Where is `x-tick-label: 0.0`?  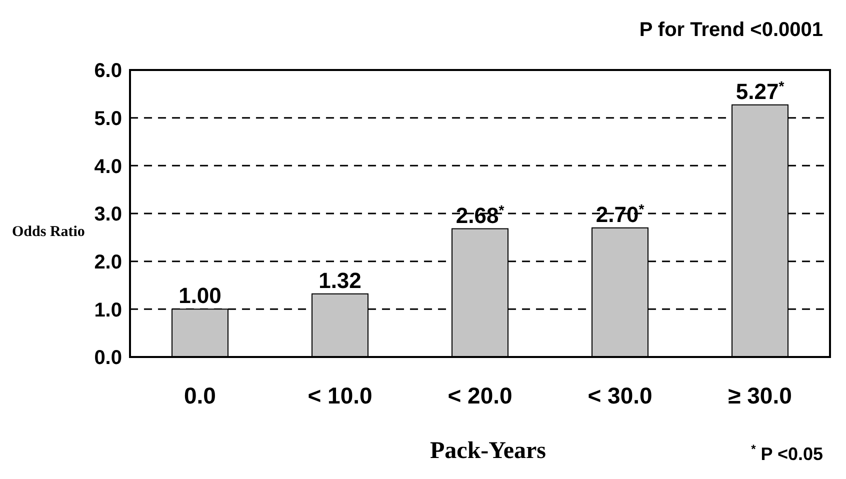
x-tick-label: 0.0 is located at coordinates (200, 395).